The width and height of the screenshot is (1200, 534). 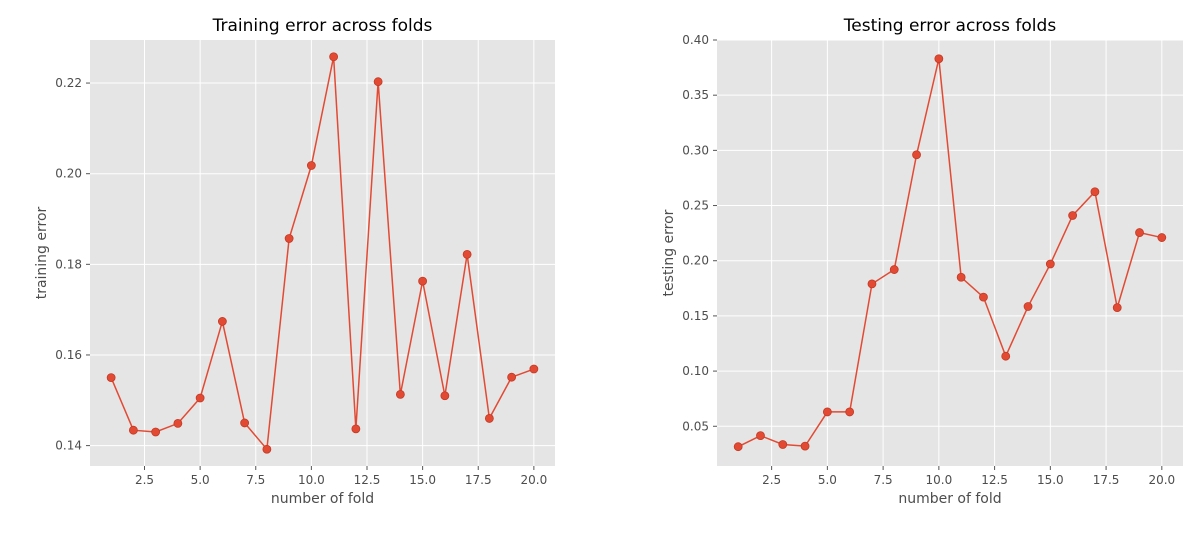 I want to click on chart-1-y-axis-label: testing error, so click(x=669, y=252).